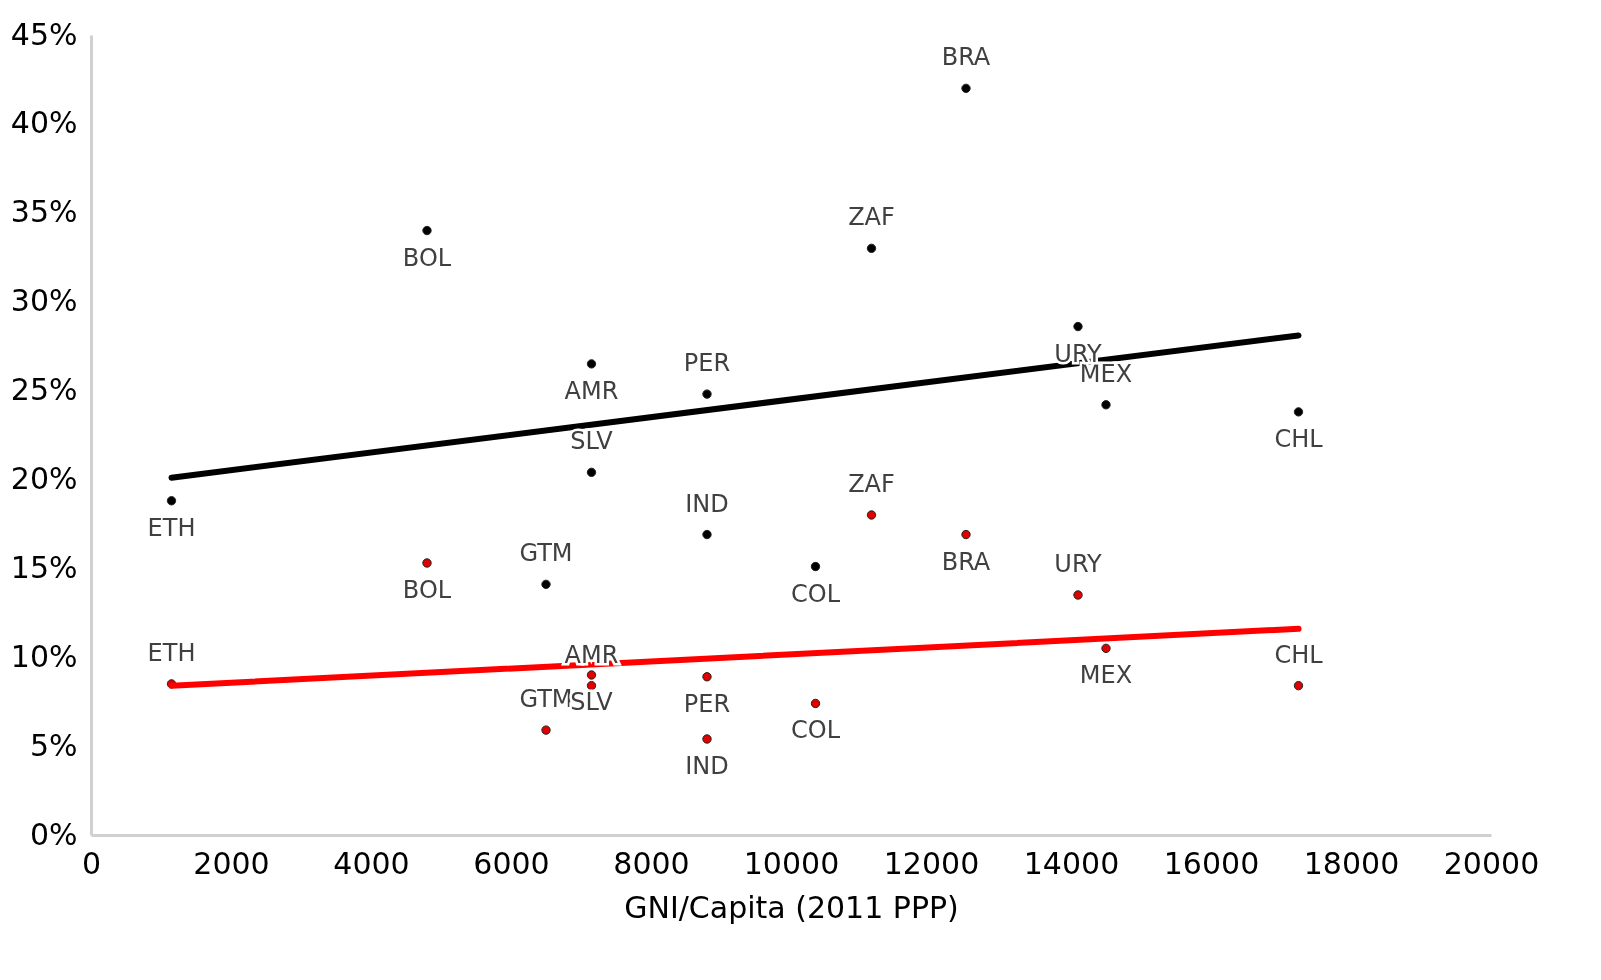 Image resolution: width=1601 pixels, height=980 pixels. What do you see at coordinates (44, 478) in the screenshot?
I see `y-tick-label: 20%` at bounding box center [44, 478].